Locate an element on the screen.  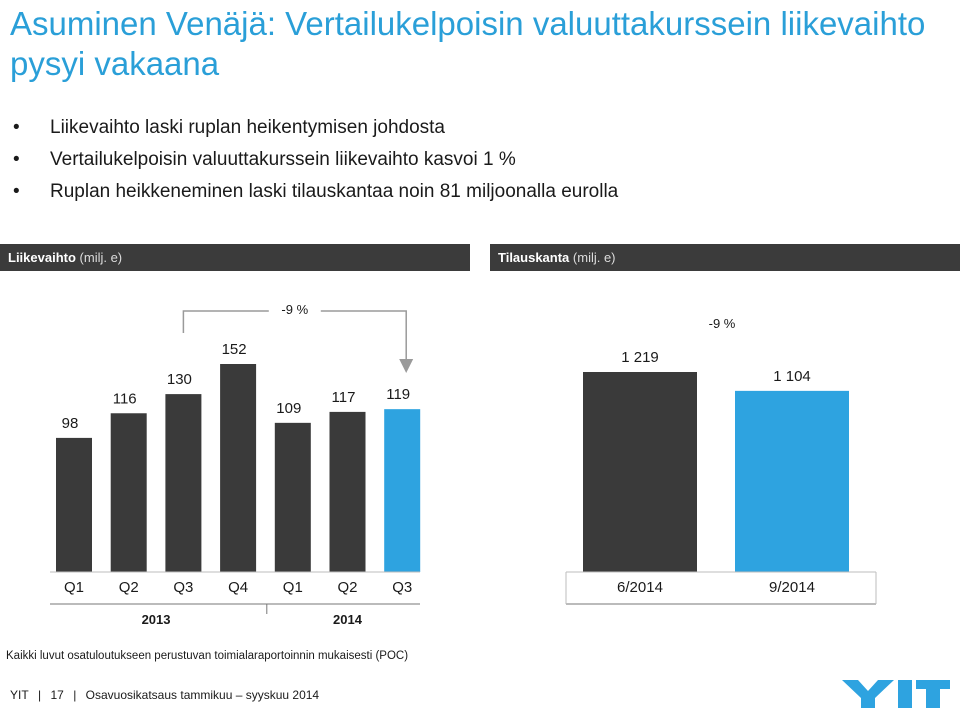
revenue-value-label: 119 is located at coordinates (398, 394).